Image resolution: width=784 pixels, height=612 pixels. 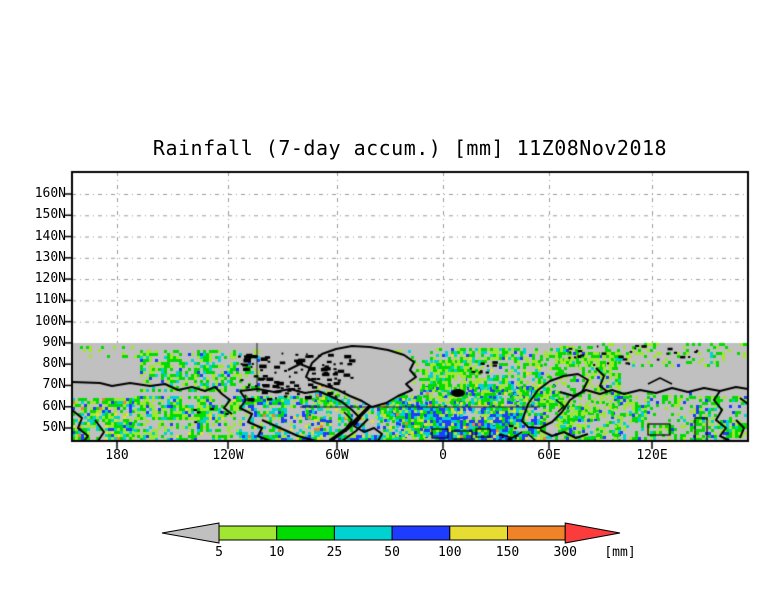 What do you see at coordinates (54, 385) in the screenshot?
I see `y-tick-label-70N: 70N` at bounding box center [54, 385].